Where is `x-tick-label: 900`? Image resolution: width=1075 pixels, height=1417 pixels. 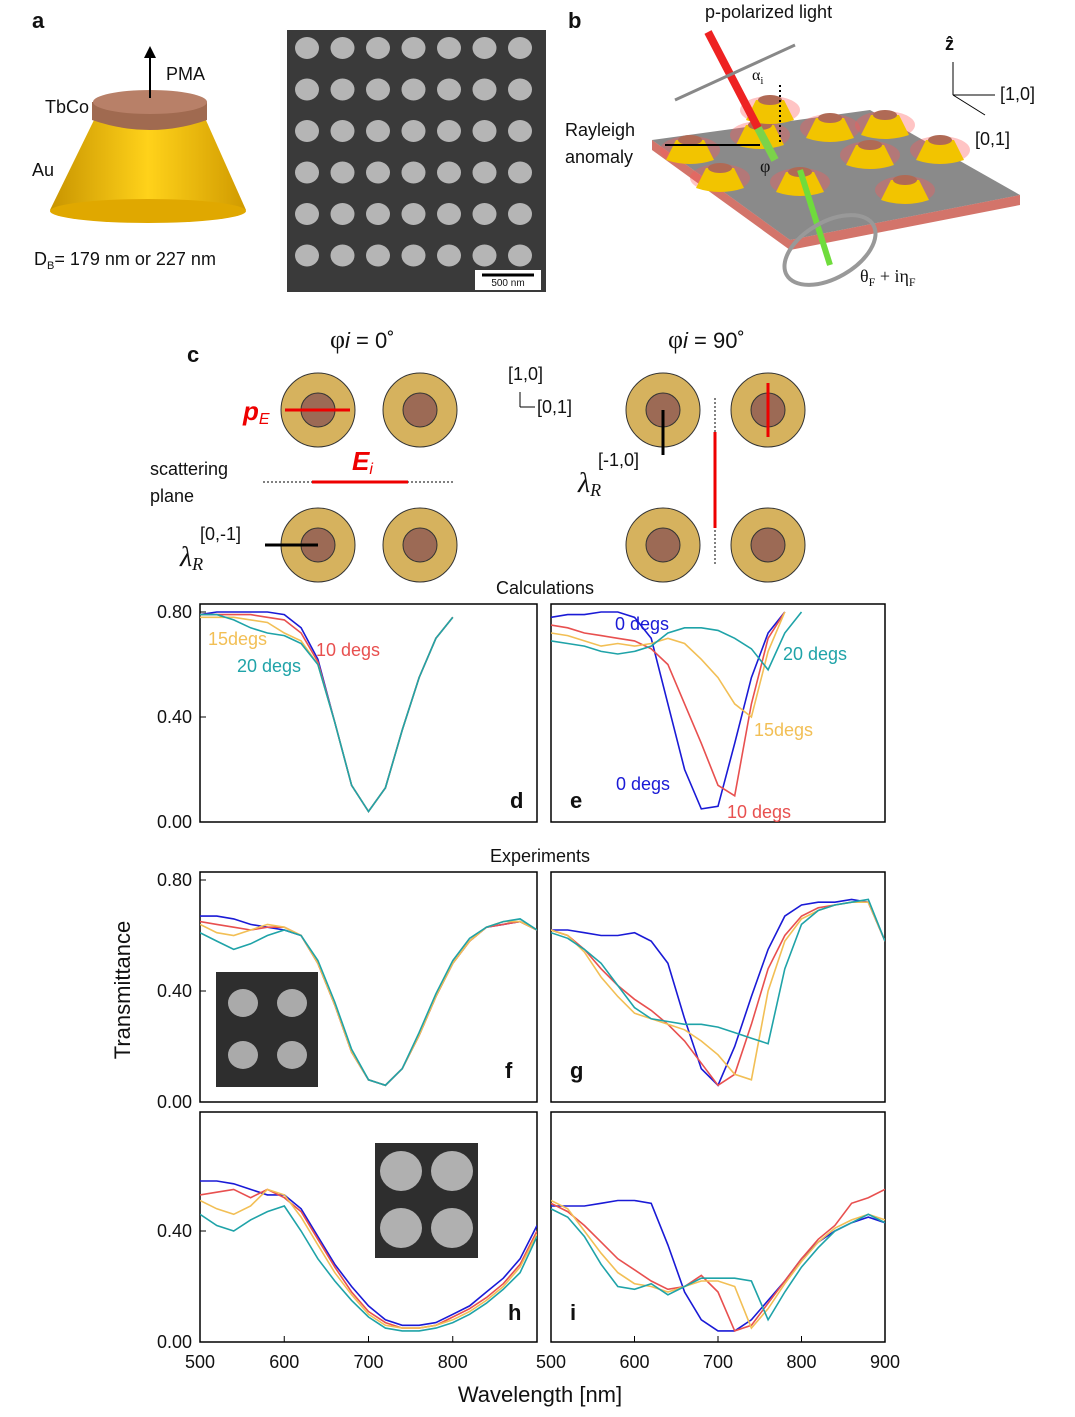
x-tick-label: 900 is located at coordinates (885, 1362).